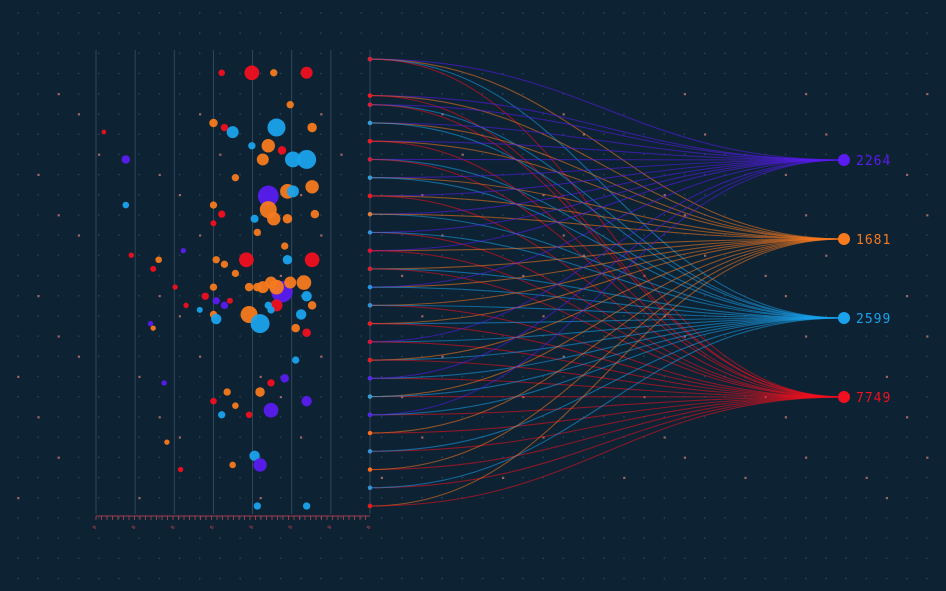 This screenshot has width=946, height=591. I want to click on target-node, so click(844, 160).